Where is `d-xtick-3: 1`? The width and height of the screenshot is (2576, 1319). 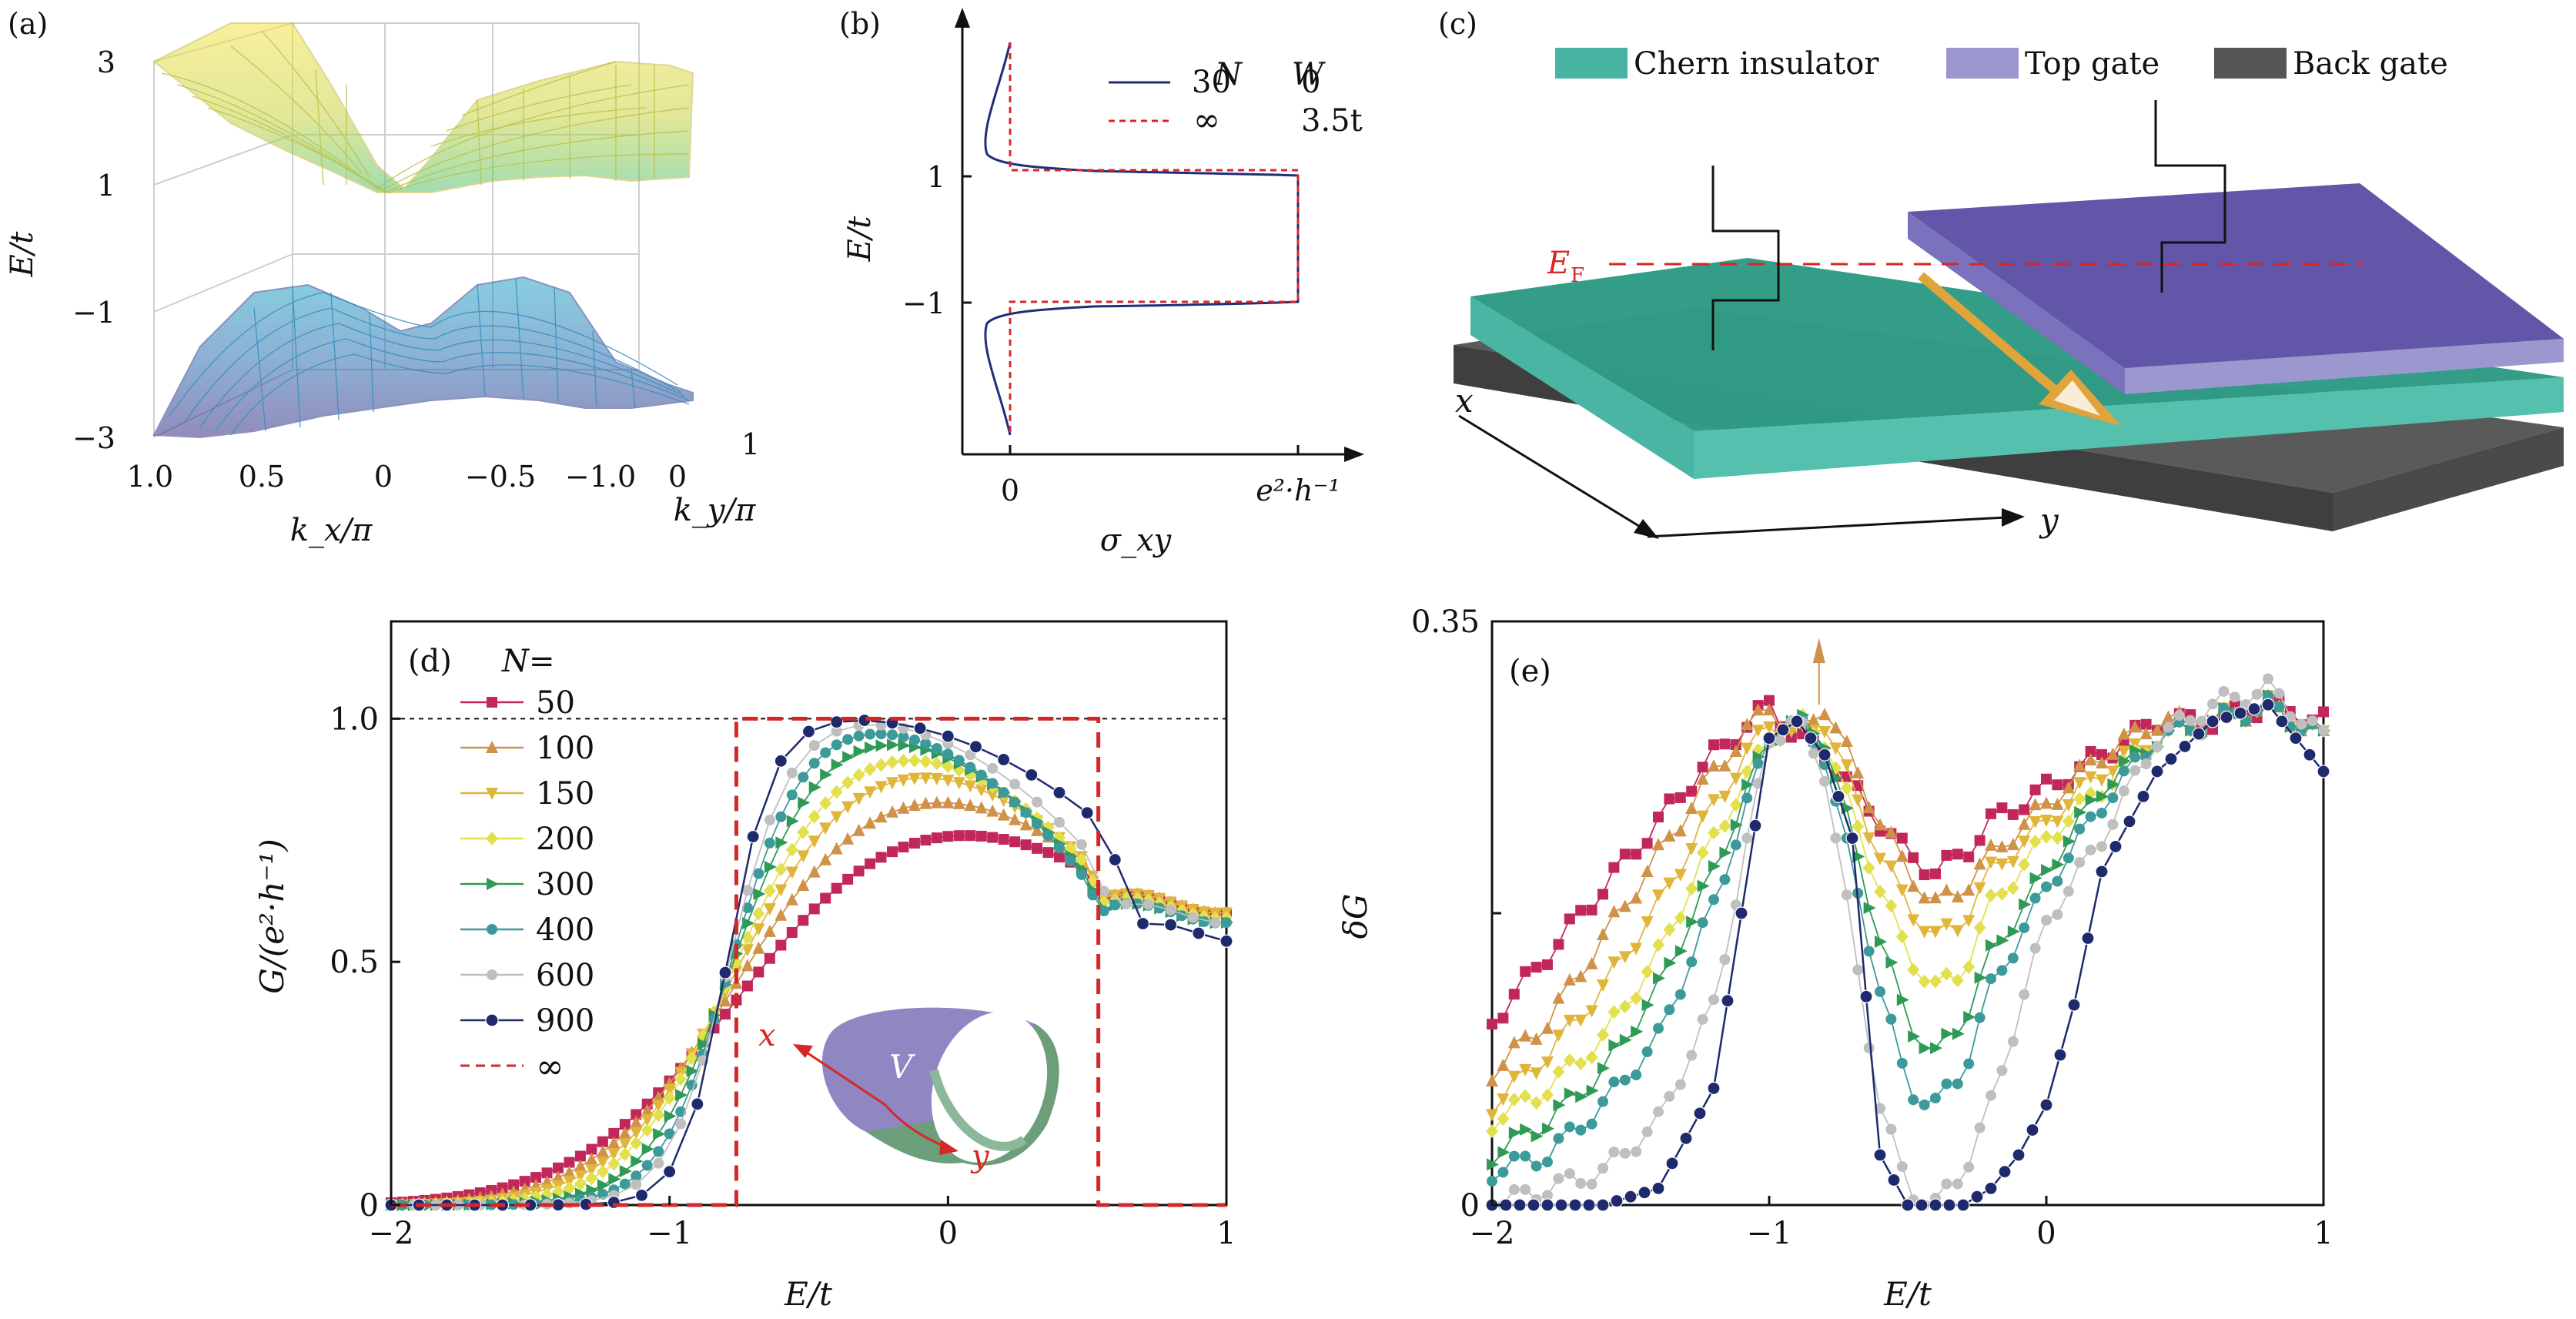
d-xtick-3: 1 is located at coordinates (1226, 1233).